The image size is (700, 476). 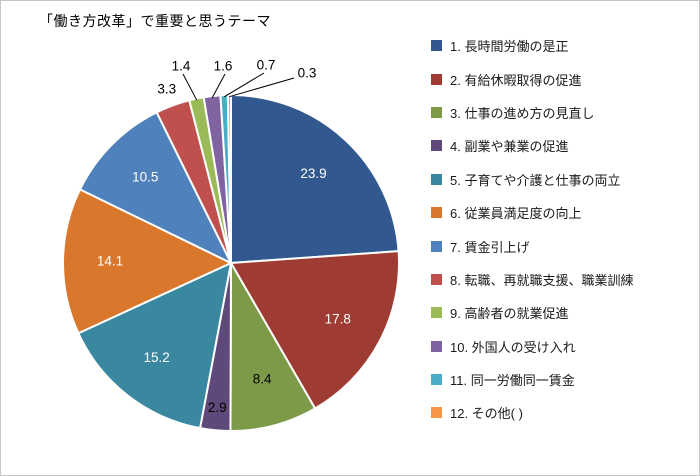 I want to click on legend-label: 5. 子育てや介護と仕事の両立, so click(x=535, y=180).